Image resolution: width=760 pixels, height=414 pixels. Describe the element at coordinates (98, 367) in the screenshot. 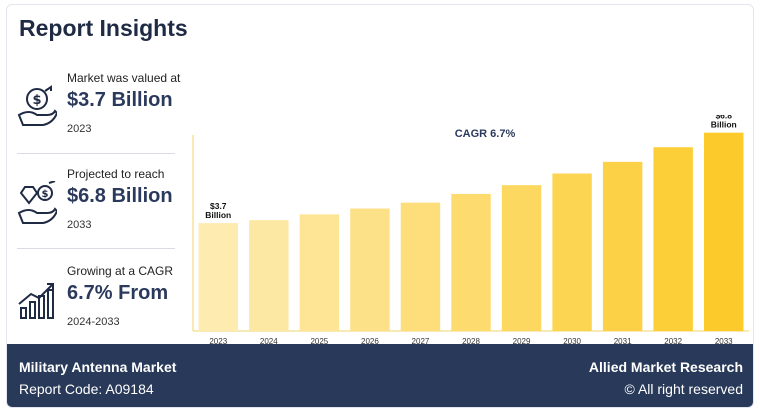

I see `report-name: Military Antenna Market` at that location.